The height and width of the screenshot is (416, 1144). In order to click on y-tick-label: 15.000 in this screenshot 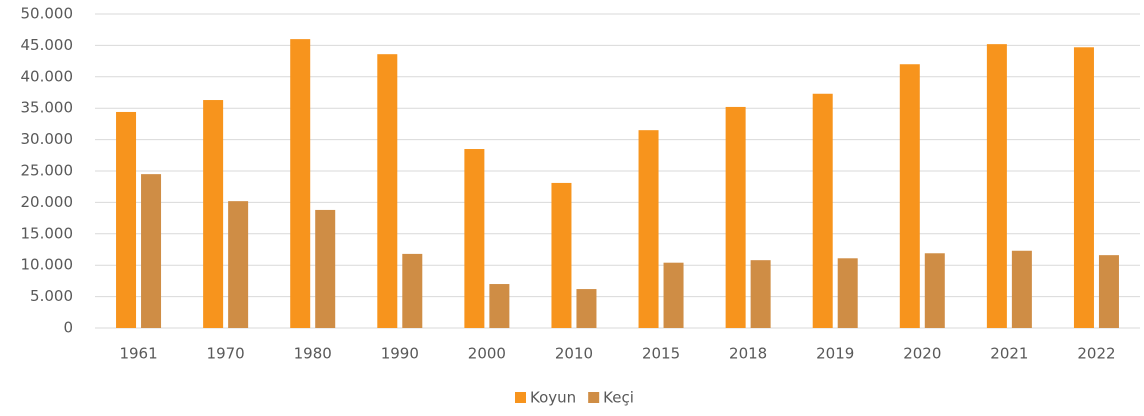, I will do `click(47, 233)`.